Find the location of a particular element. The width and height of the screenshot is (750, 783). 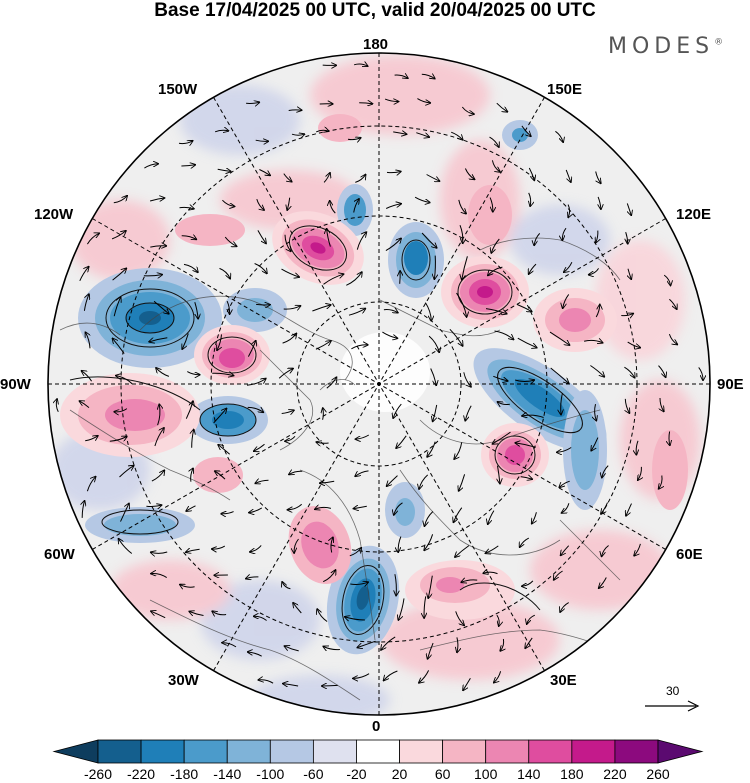

label-180: 180 is located at coordinates (375, 44).